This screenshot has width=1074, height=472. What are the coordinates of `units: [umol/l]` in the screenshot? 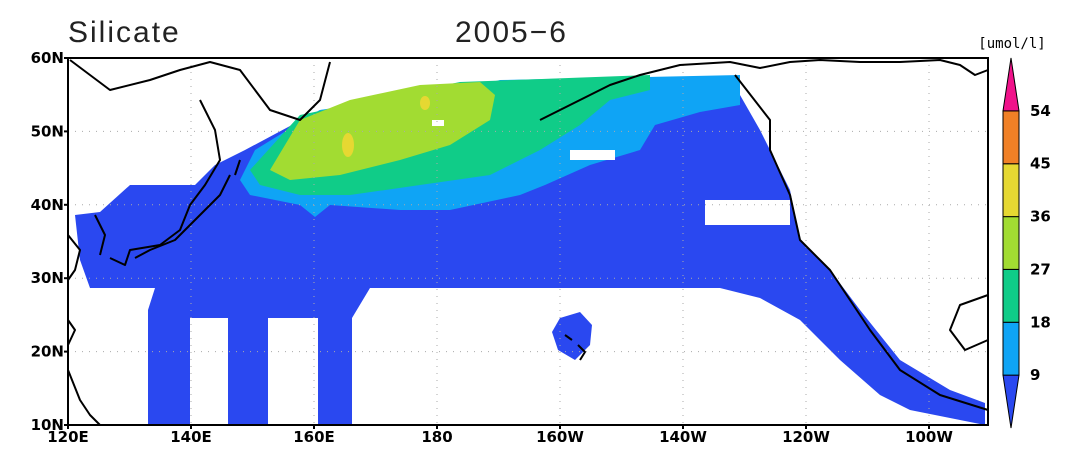 It's located at (1011, 44).